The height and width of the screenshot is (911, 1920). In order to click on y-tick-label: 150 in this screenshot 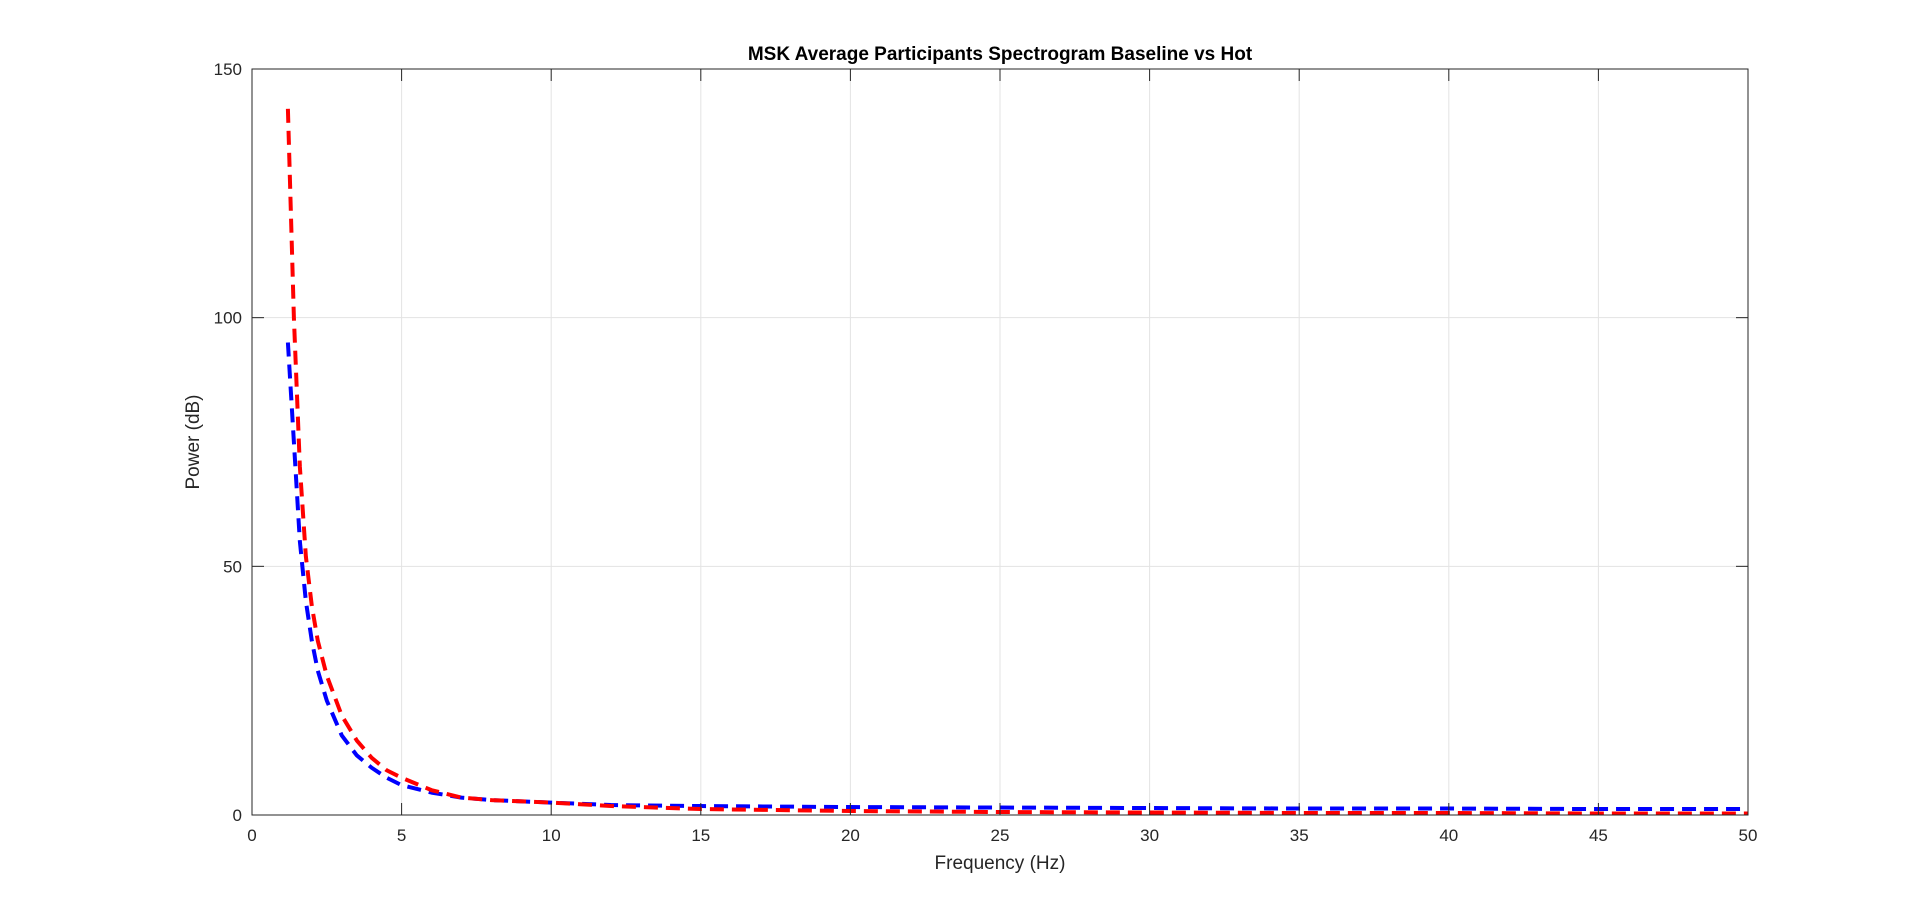, I will do `click(228, 69)`.